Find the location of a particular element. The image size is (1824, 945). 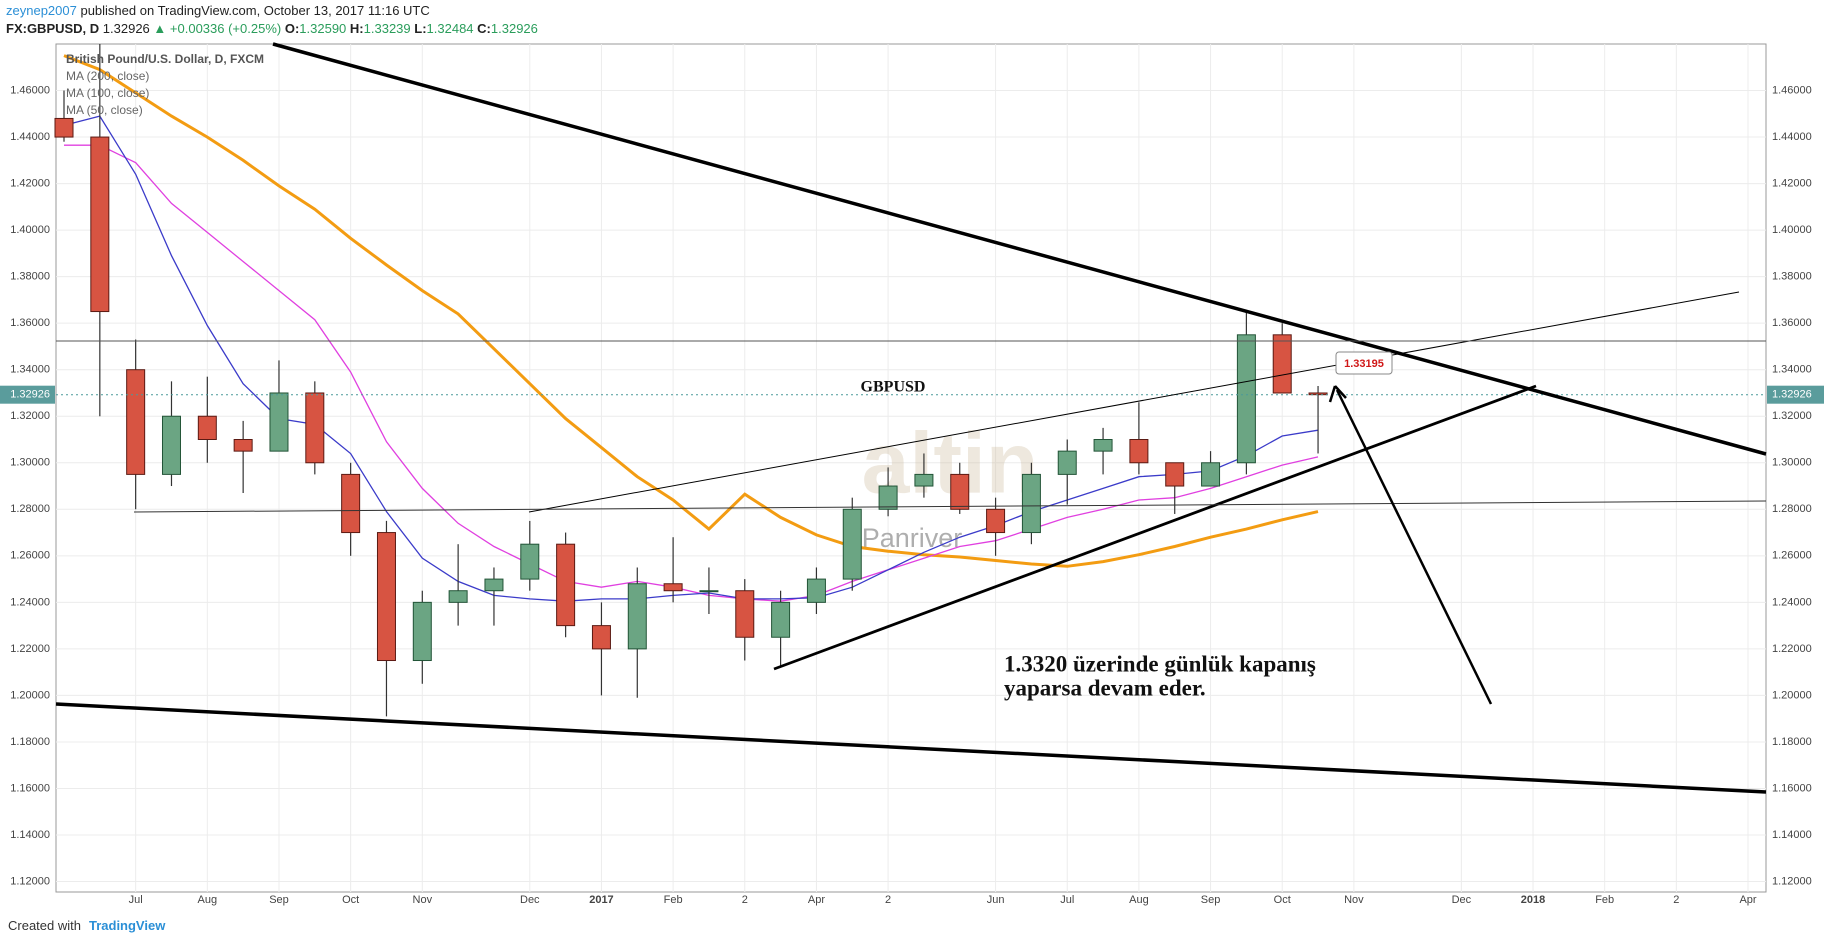

arrow-head is located at coordinates (1337, 394).